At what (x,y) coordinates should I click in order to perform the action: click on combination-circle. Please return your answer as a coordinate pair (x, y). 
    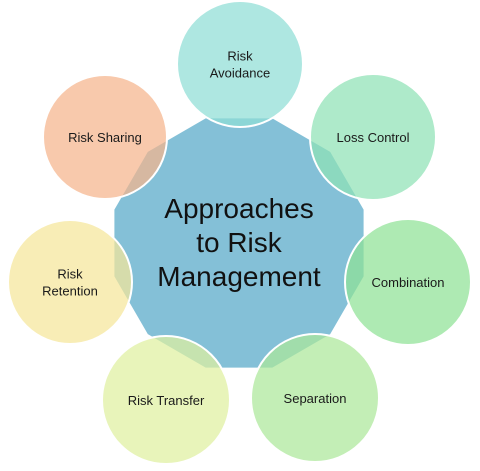
    Looking at the image, I should click on (408, 282).